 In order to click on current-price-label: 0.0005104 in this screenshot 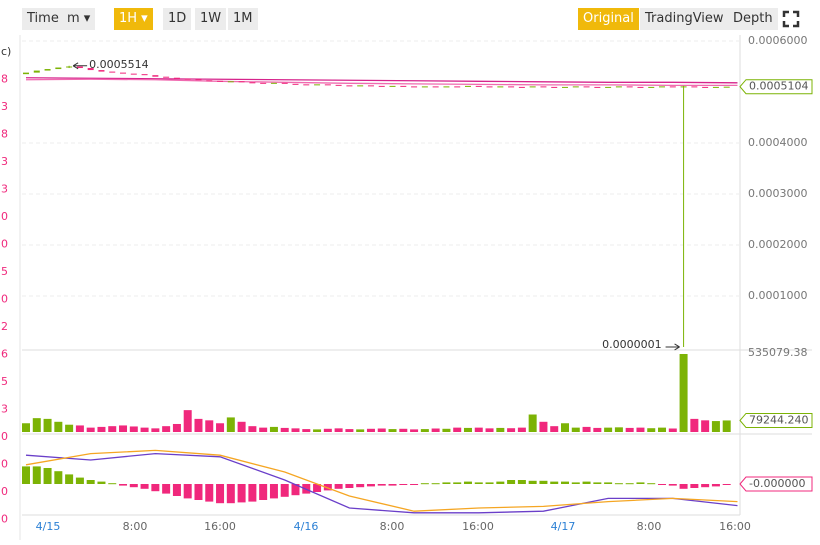, I will do `click(779, 86)`.